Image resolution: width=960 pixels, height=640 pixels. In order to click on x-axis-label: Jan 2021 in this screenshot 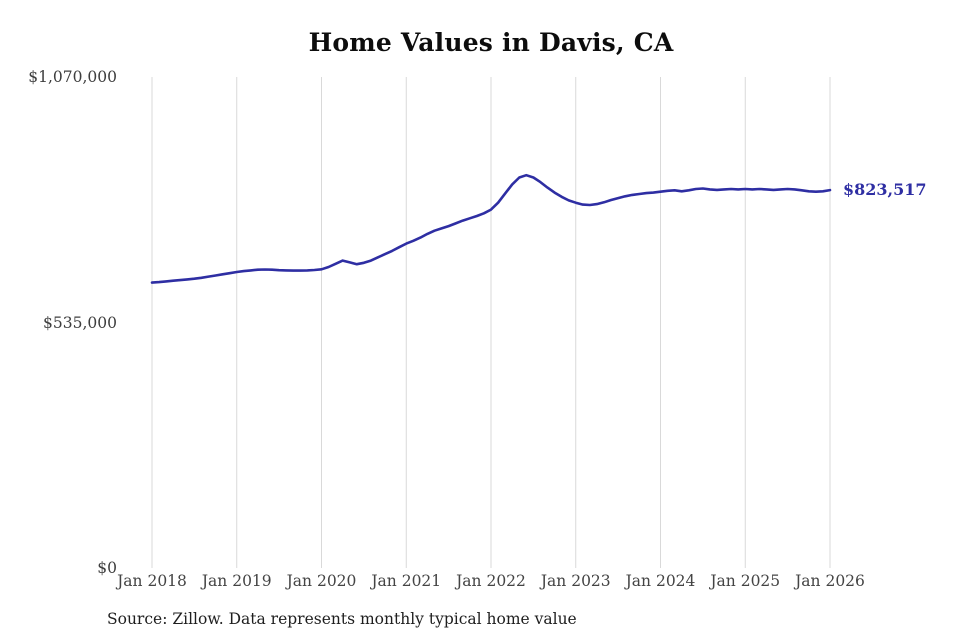, I will do `click(406, 581)`.